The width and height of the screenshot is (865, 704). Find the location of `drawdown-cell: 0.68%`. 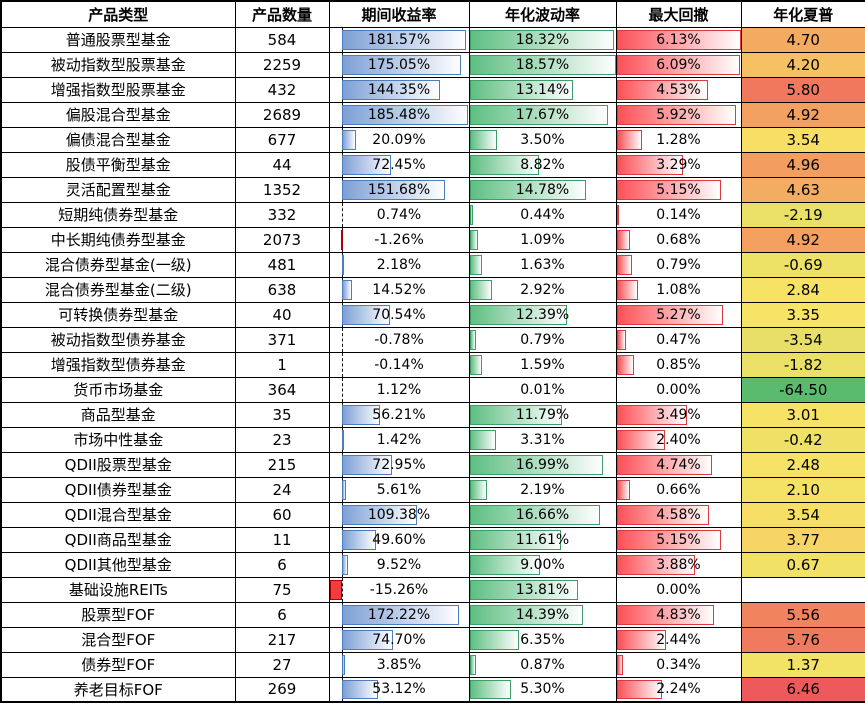

drawdown-cell: 0.68% is located at coordinates (678, 239).